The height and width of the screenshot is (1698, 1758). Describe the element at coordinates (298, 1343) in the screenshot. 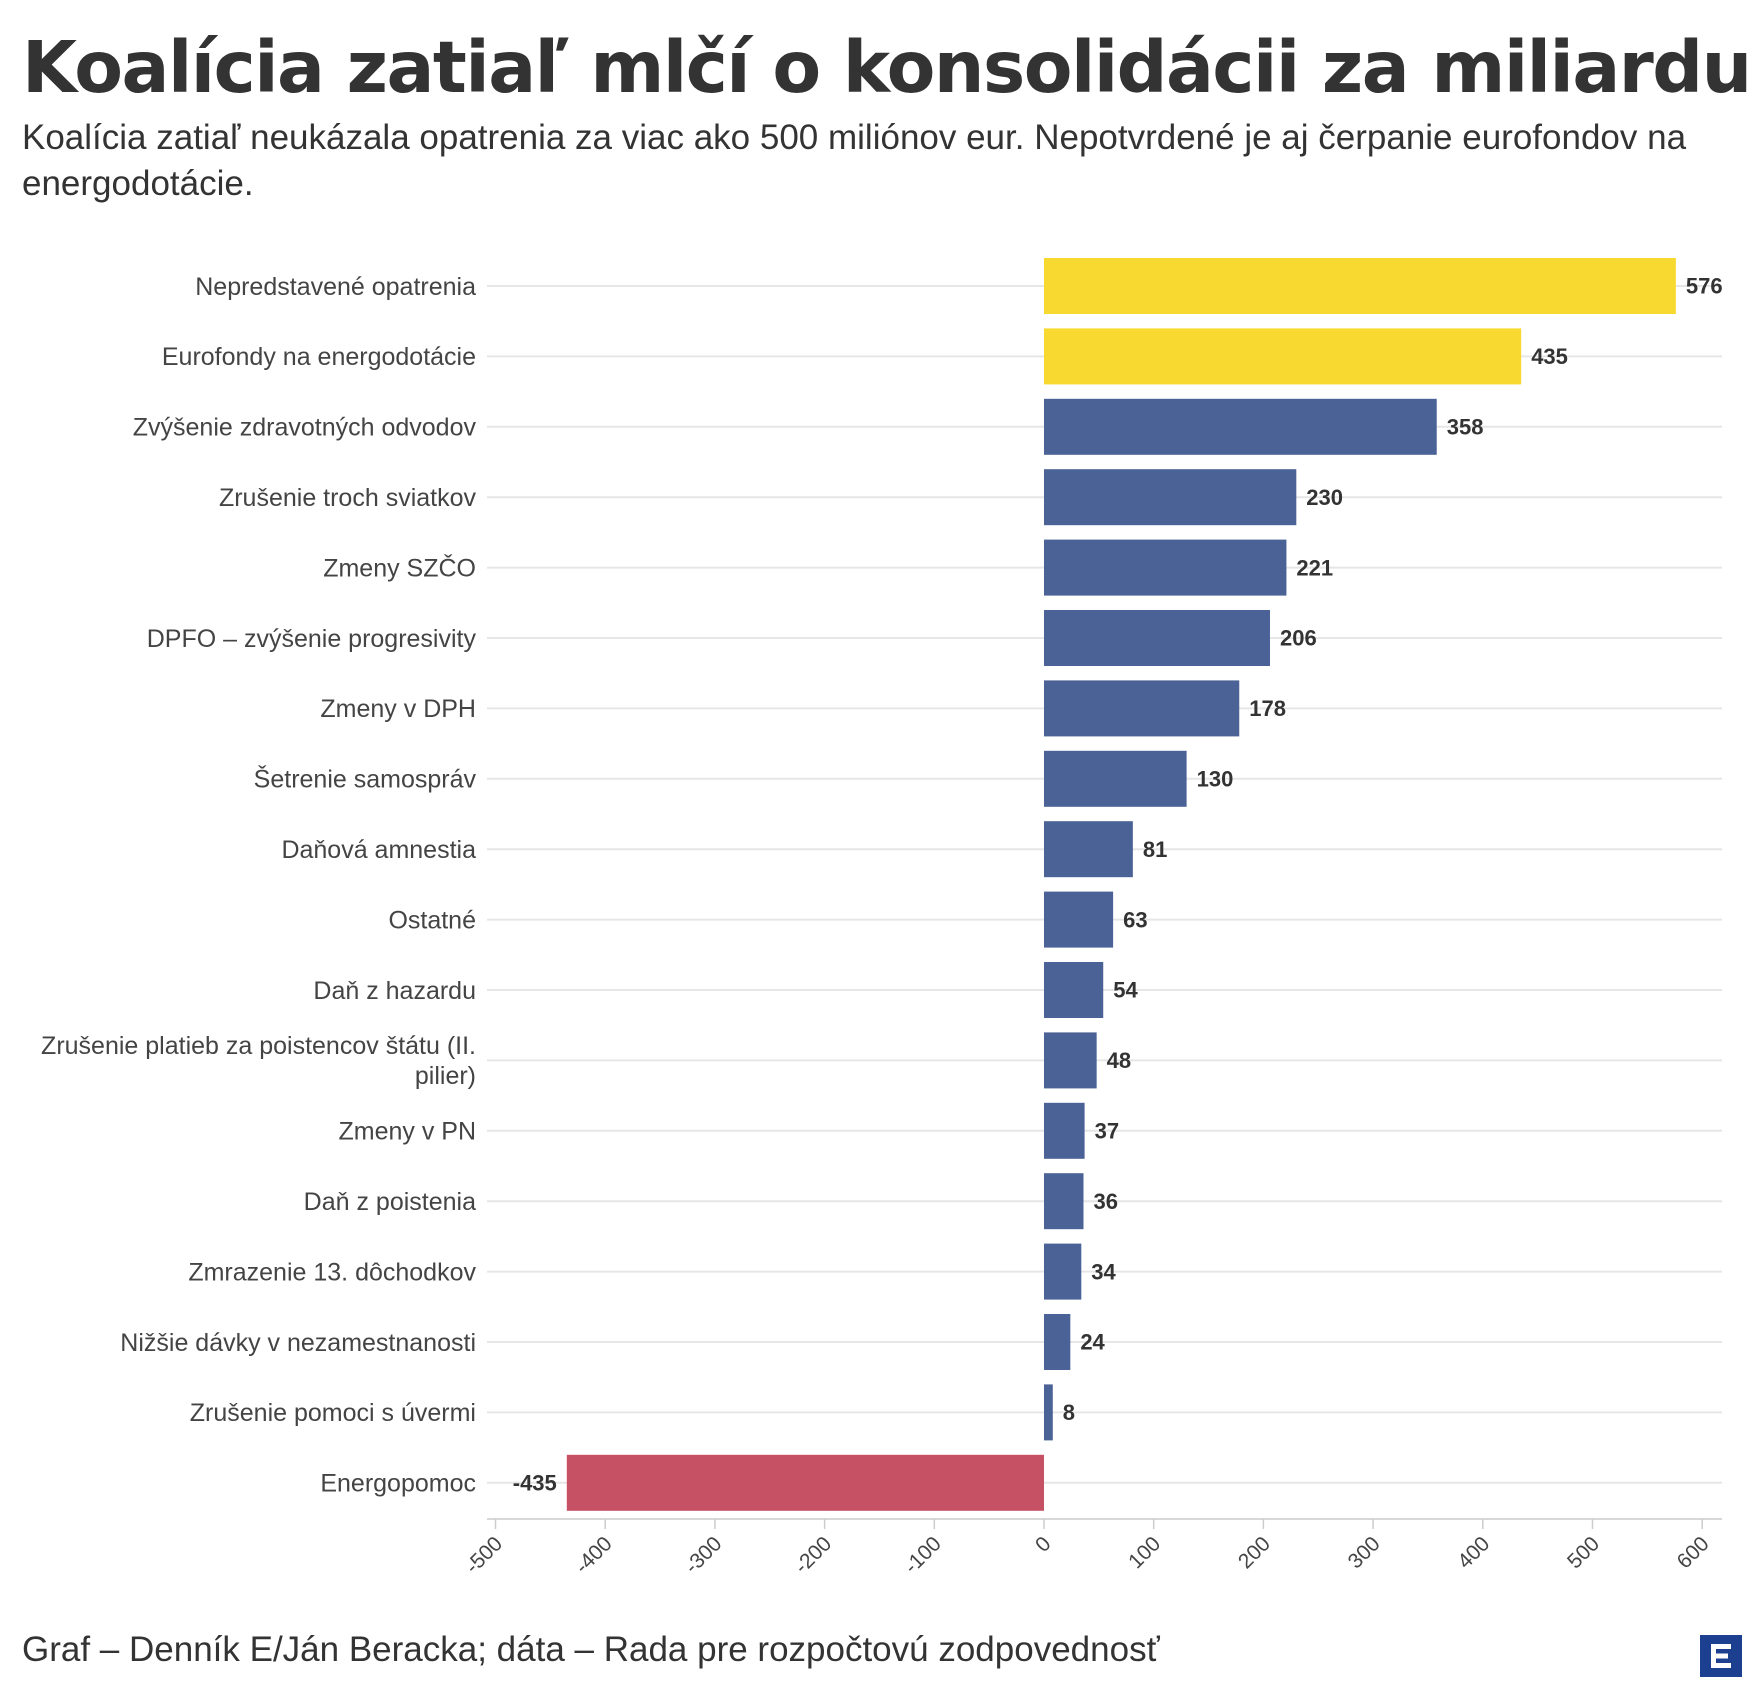

I see `category-label: Nižšie dávky v nezamestnanosti` at that location.